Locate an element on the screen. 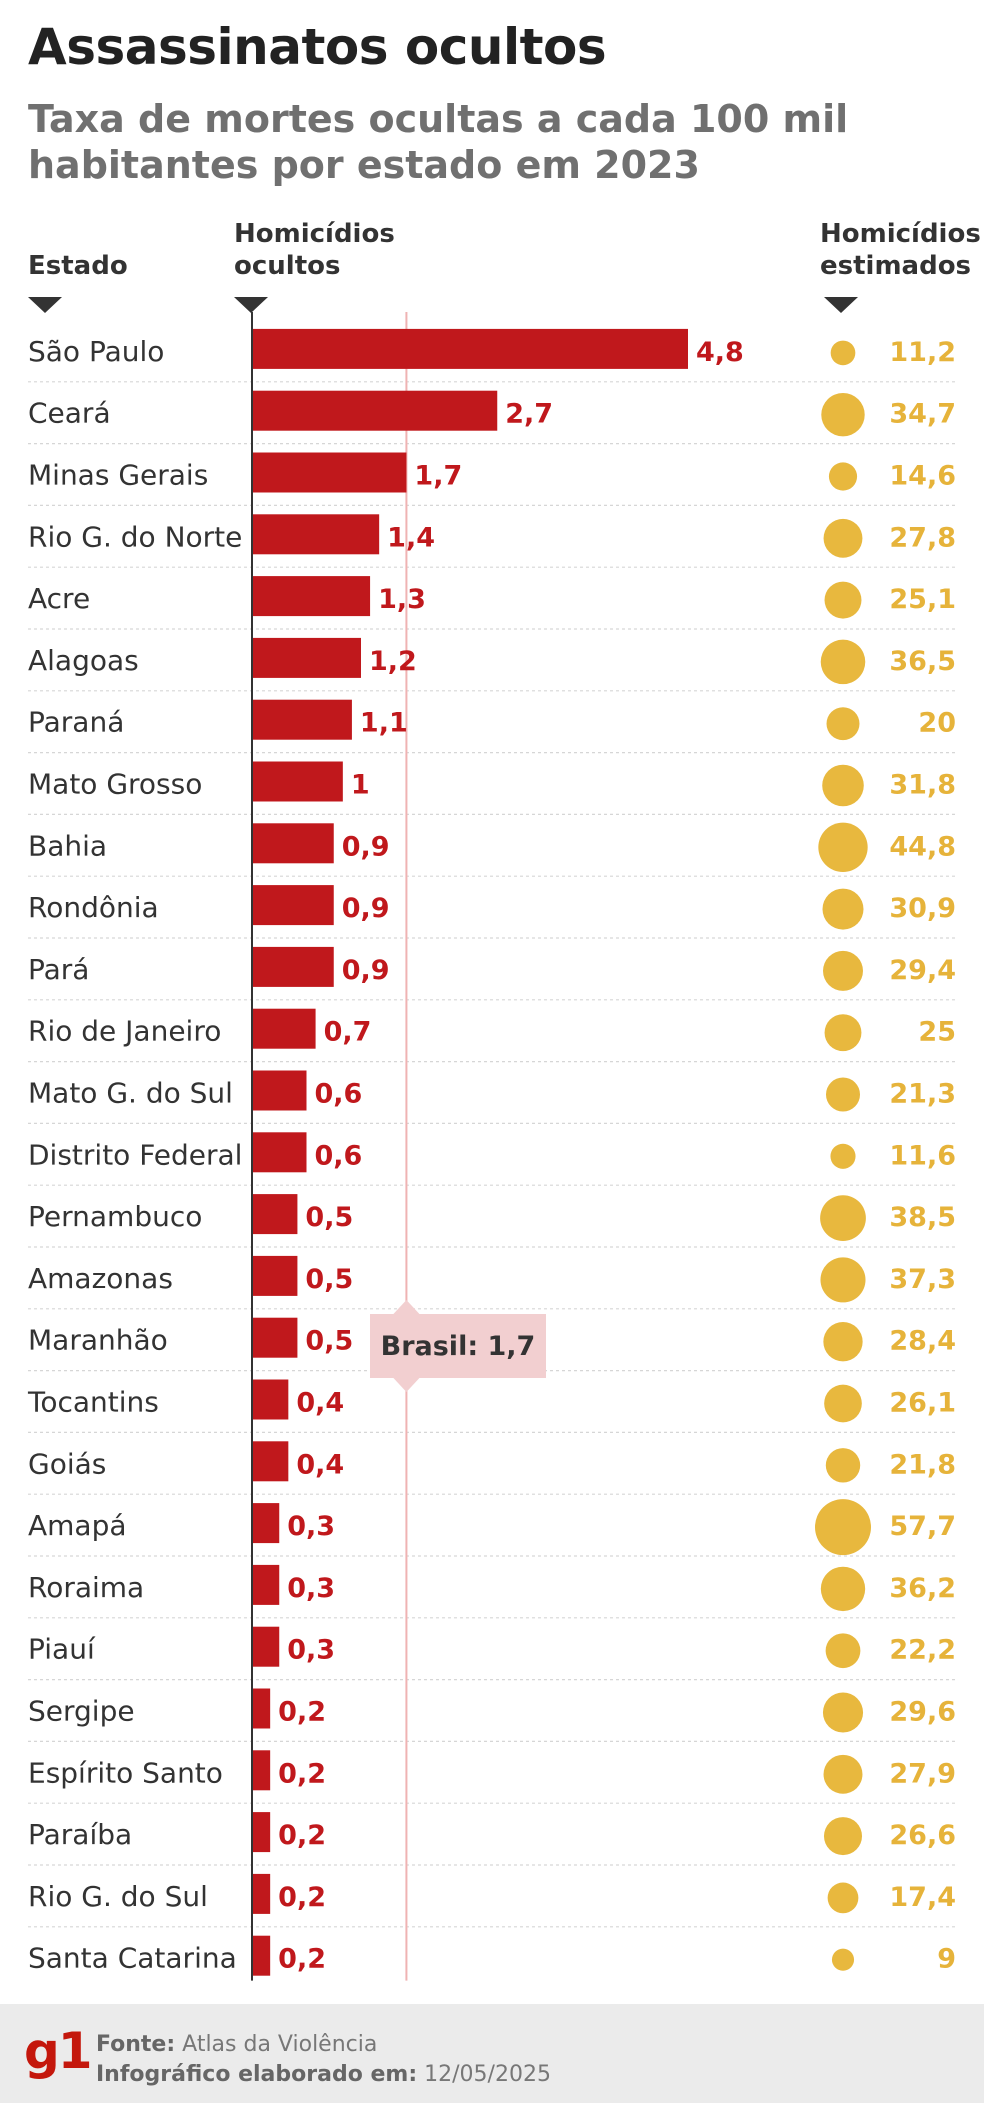  source-label: Fonte: is located at coordinates (136, 2044).